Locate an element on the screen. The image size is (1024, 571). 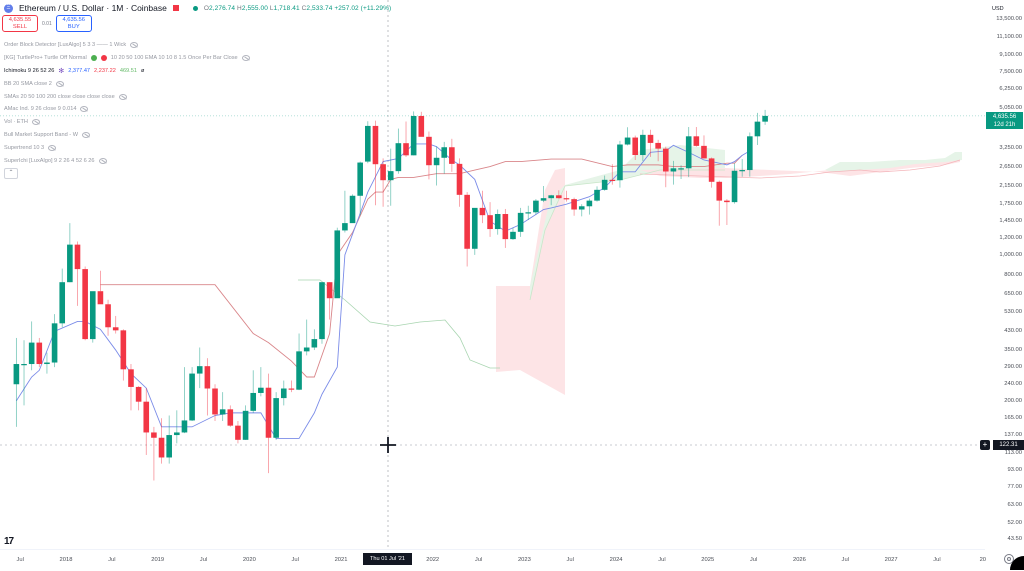
legend-supertrend: Supertrend 10 3 is located at coordinates (127, 147).